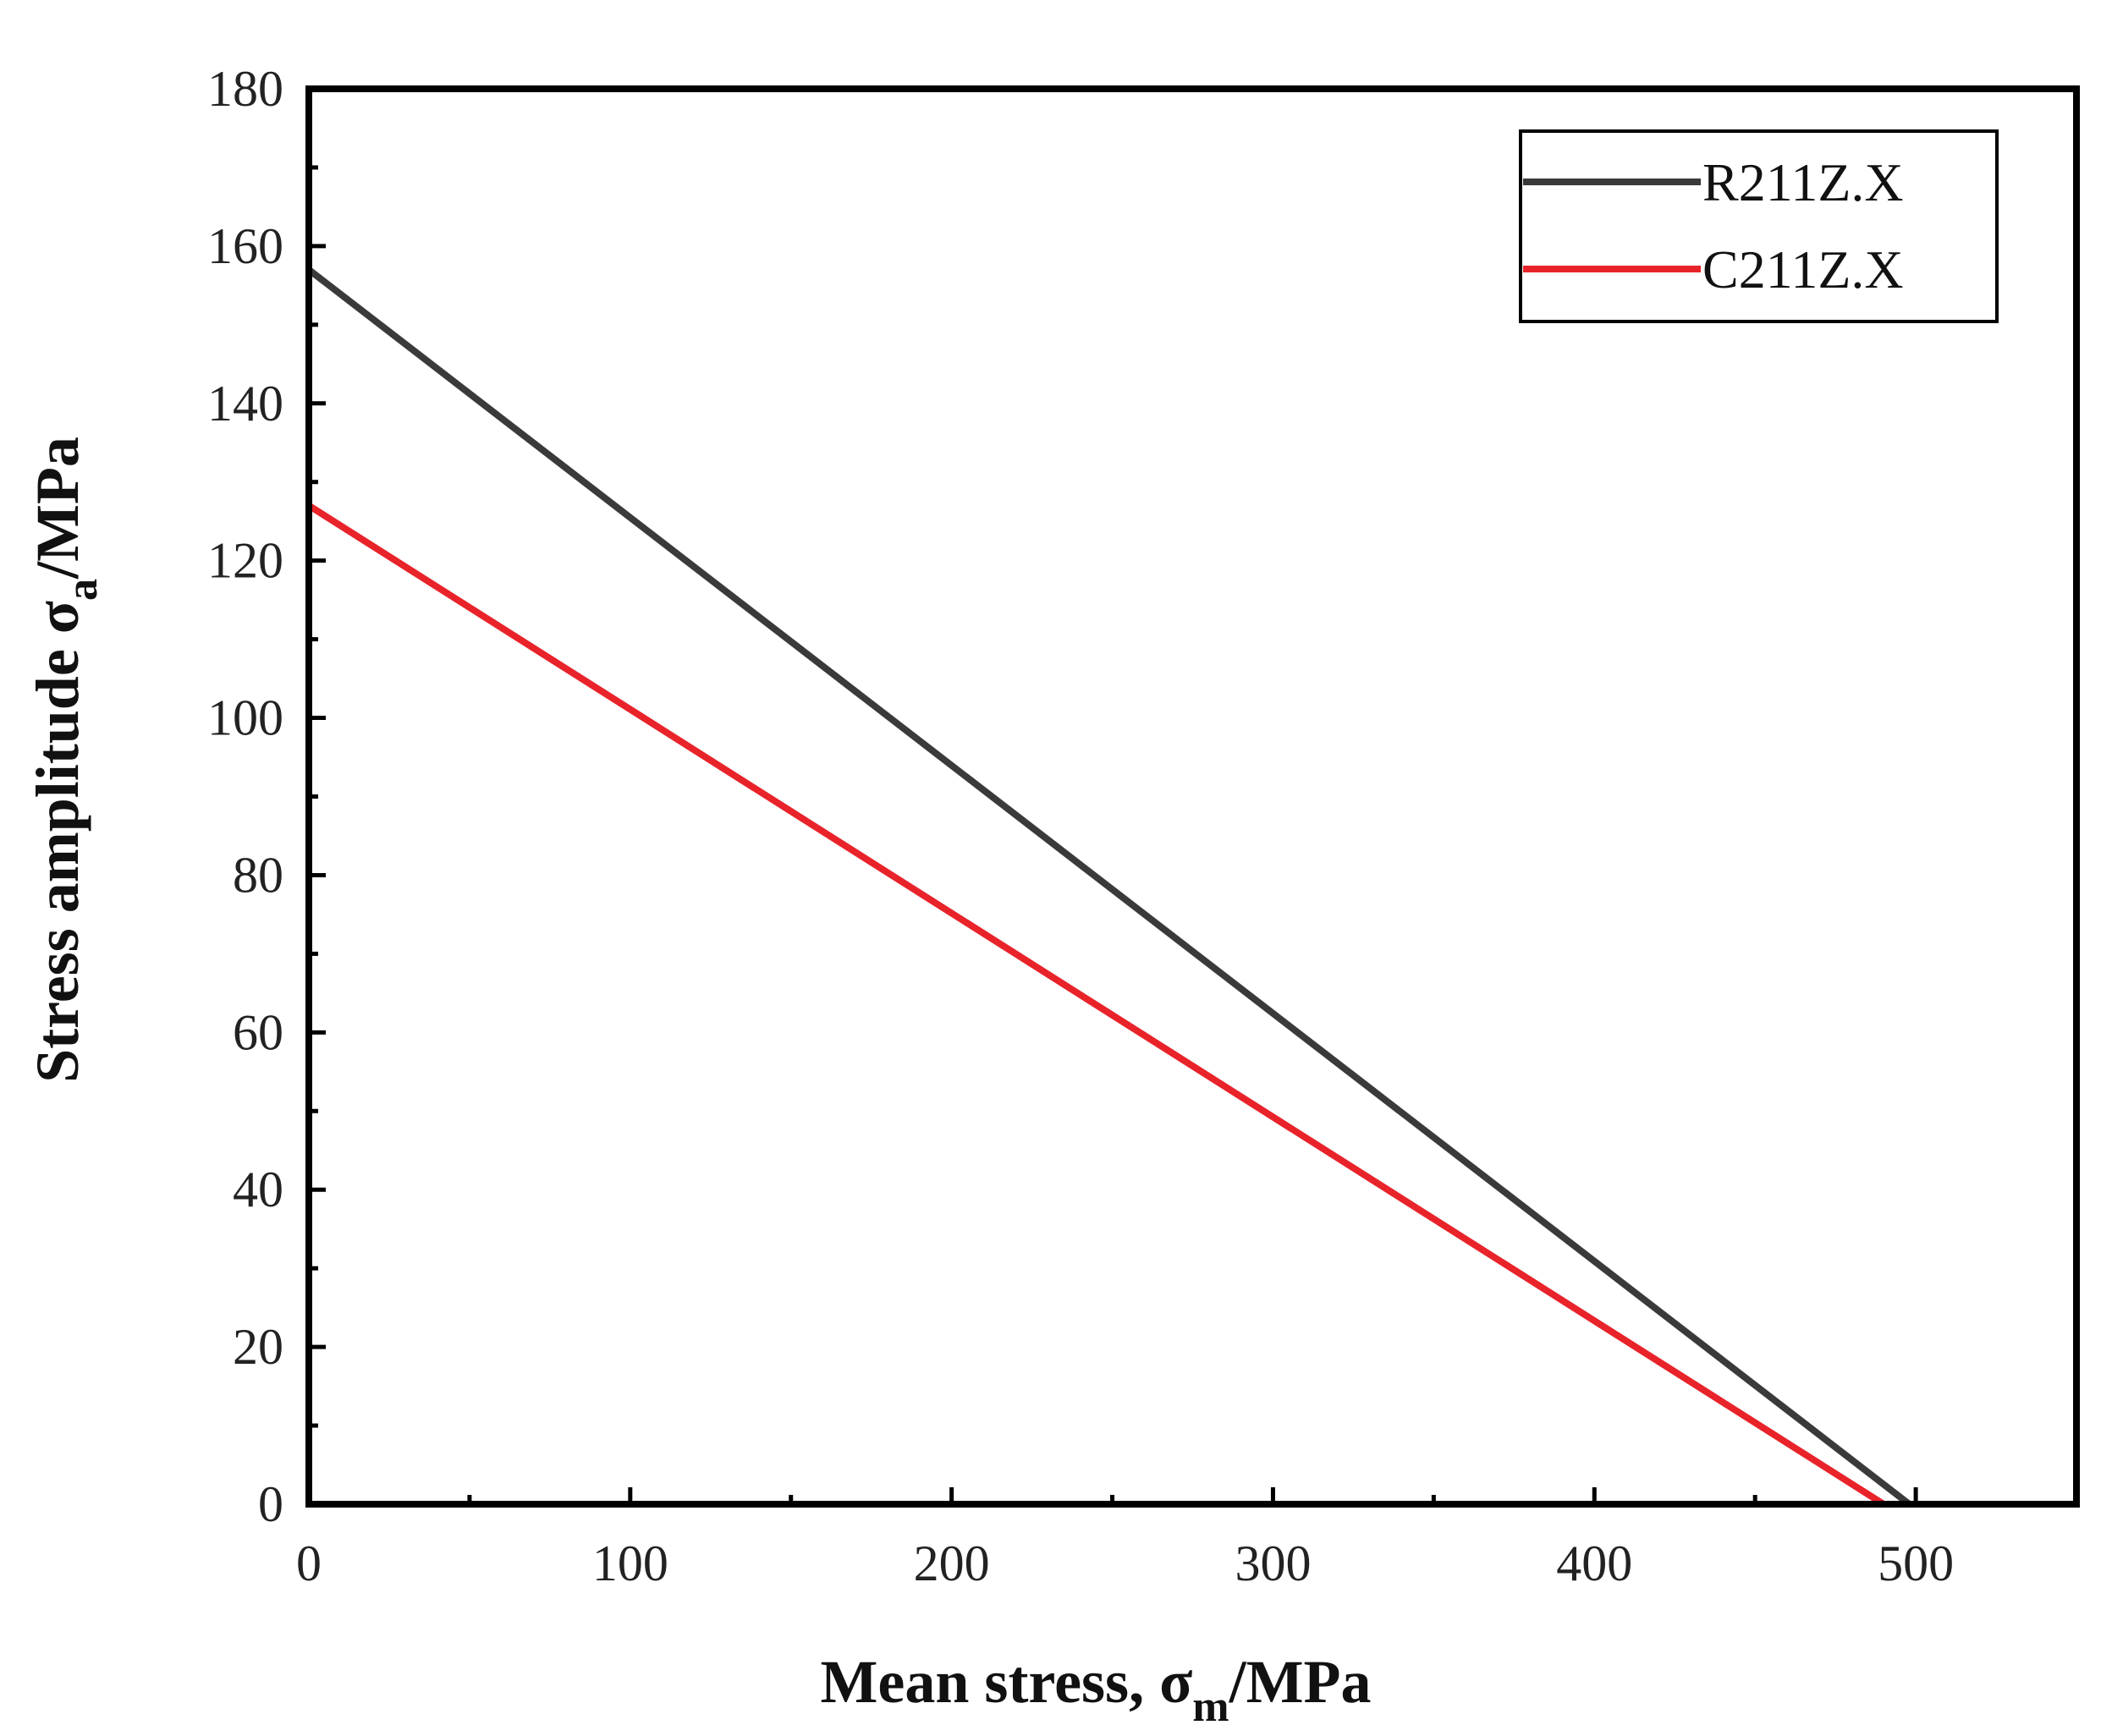  What do you see at coordinates (245, 403) in the screenshot?
I see `y-tick-label-140: 140` at bounding box center [245, 403].